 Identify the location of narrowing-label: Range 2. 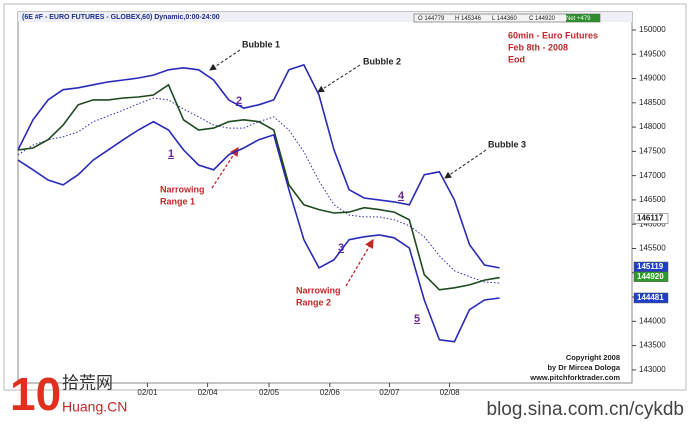
(313, 302).